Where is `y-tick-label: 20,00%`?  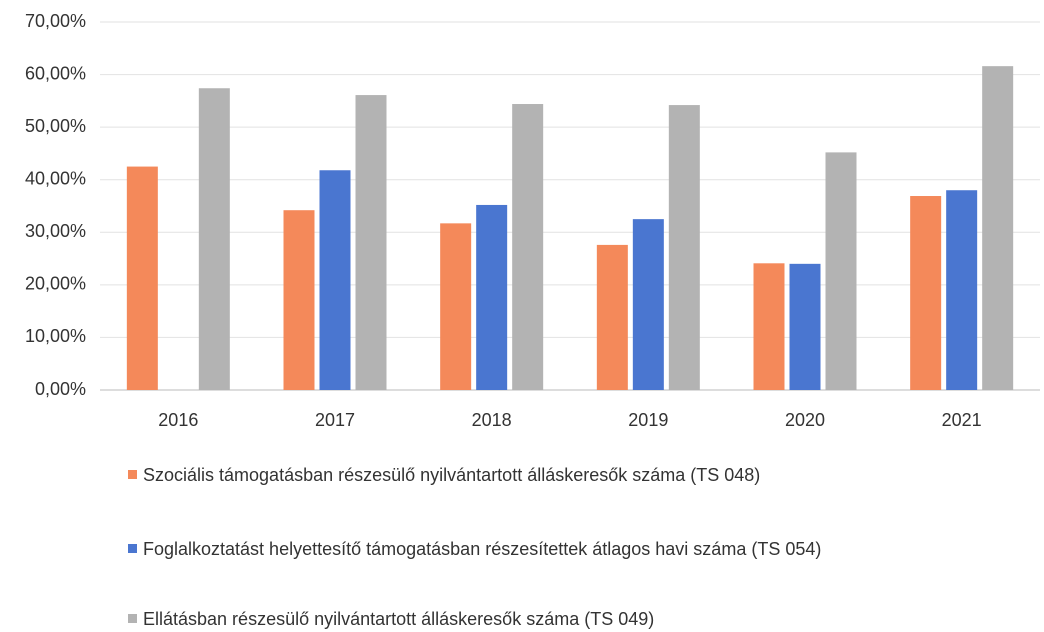 y-tick-label: 20,00% is located at coordinates (55, 284).